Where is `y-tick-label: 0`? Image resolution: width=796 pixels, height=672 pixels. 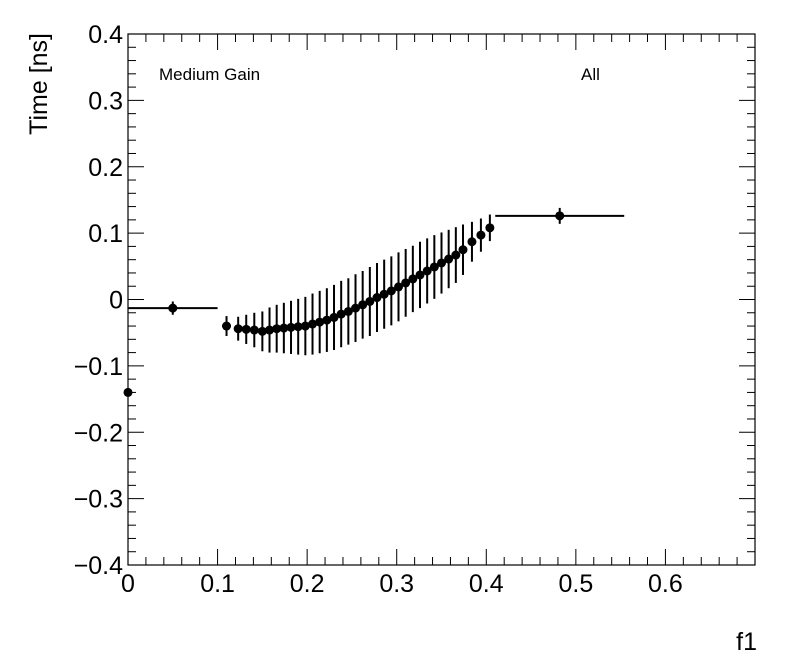 y-tick-label: 0 is located at coordinates (116, 301).